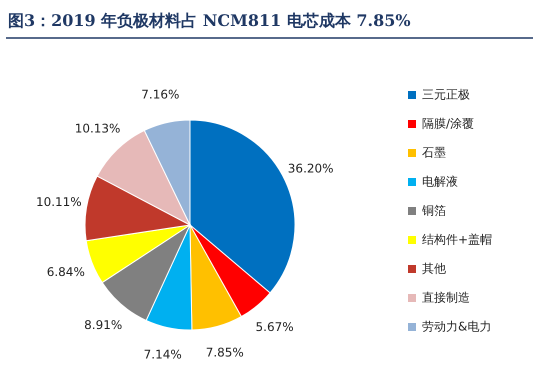 This screenshot has width=539, height=367. What do you see at coordinates (97, 129) in the screenshot?
I see `data-label: 10.13%` at bounding box center [97, 129].